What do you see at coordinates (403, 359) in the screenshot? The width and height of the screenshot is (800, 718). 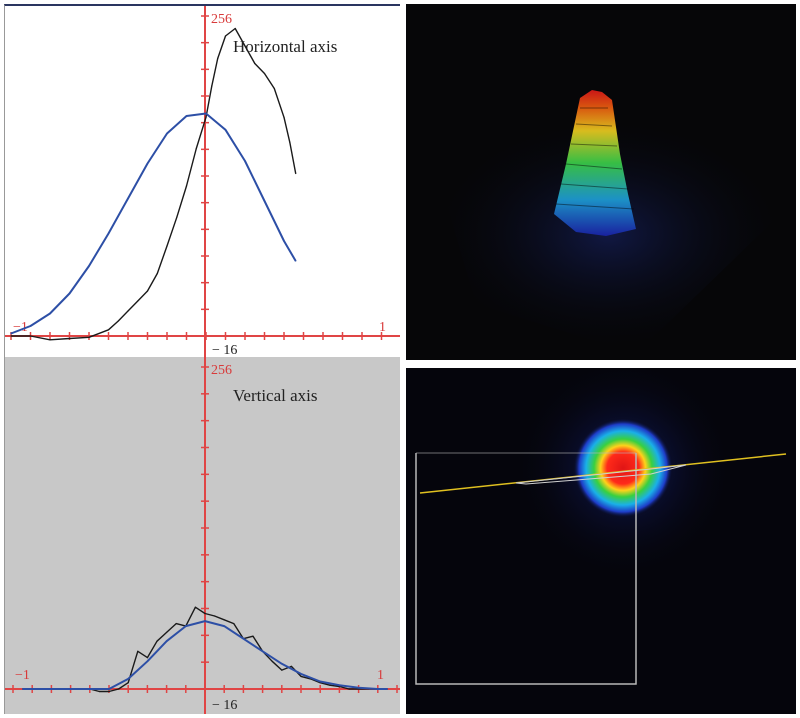 I see `panel-divider` at bounding box center [403, 359].